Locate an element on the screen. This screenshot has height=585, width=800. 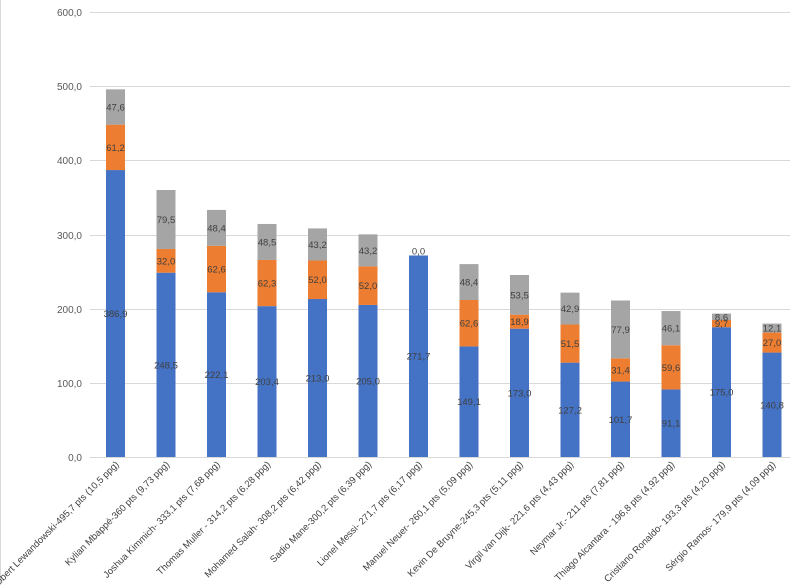
data-label: 48,5 is located at coordinates (267, 242).